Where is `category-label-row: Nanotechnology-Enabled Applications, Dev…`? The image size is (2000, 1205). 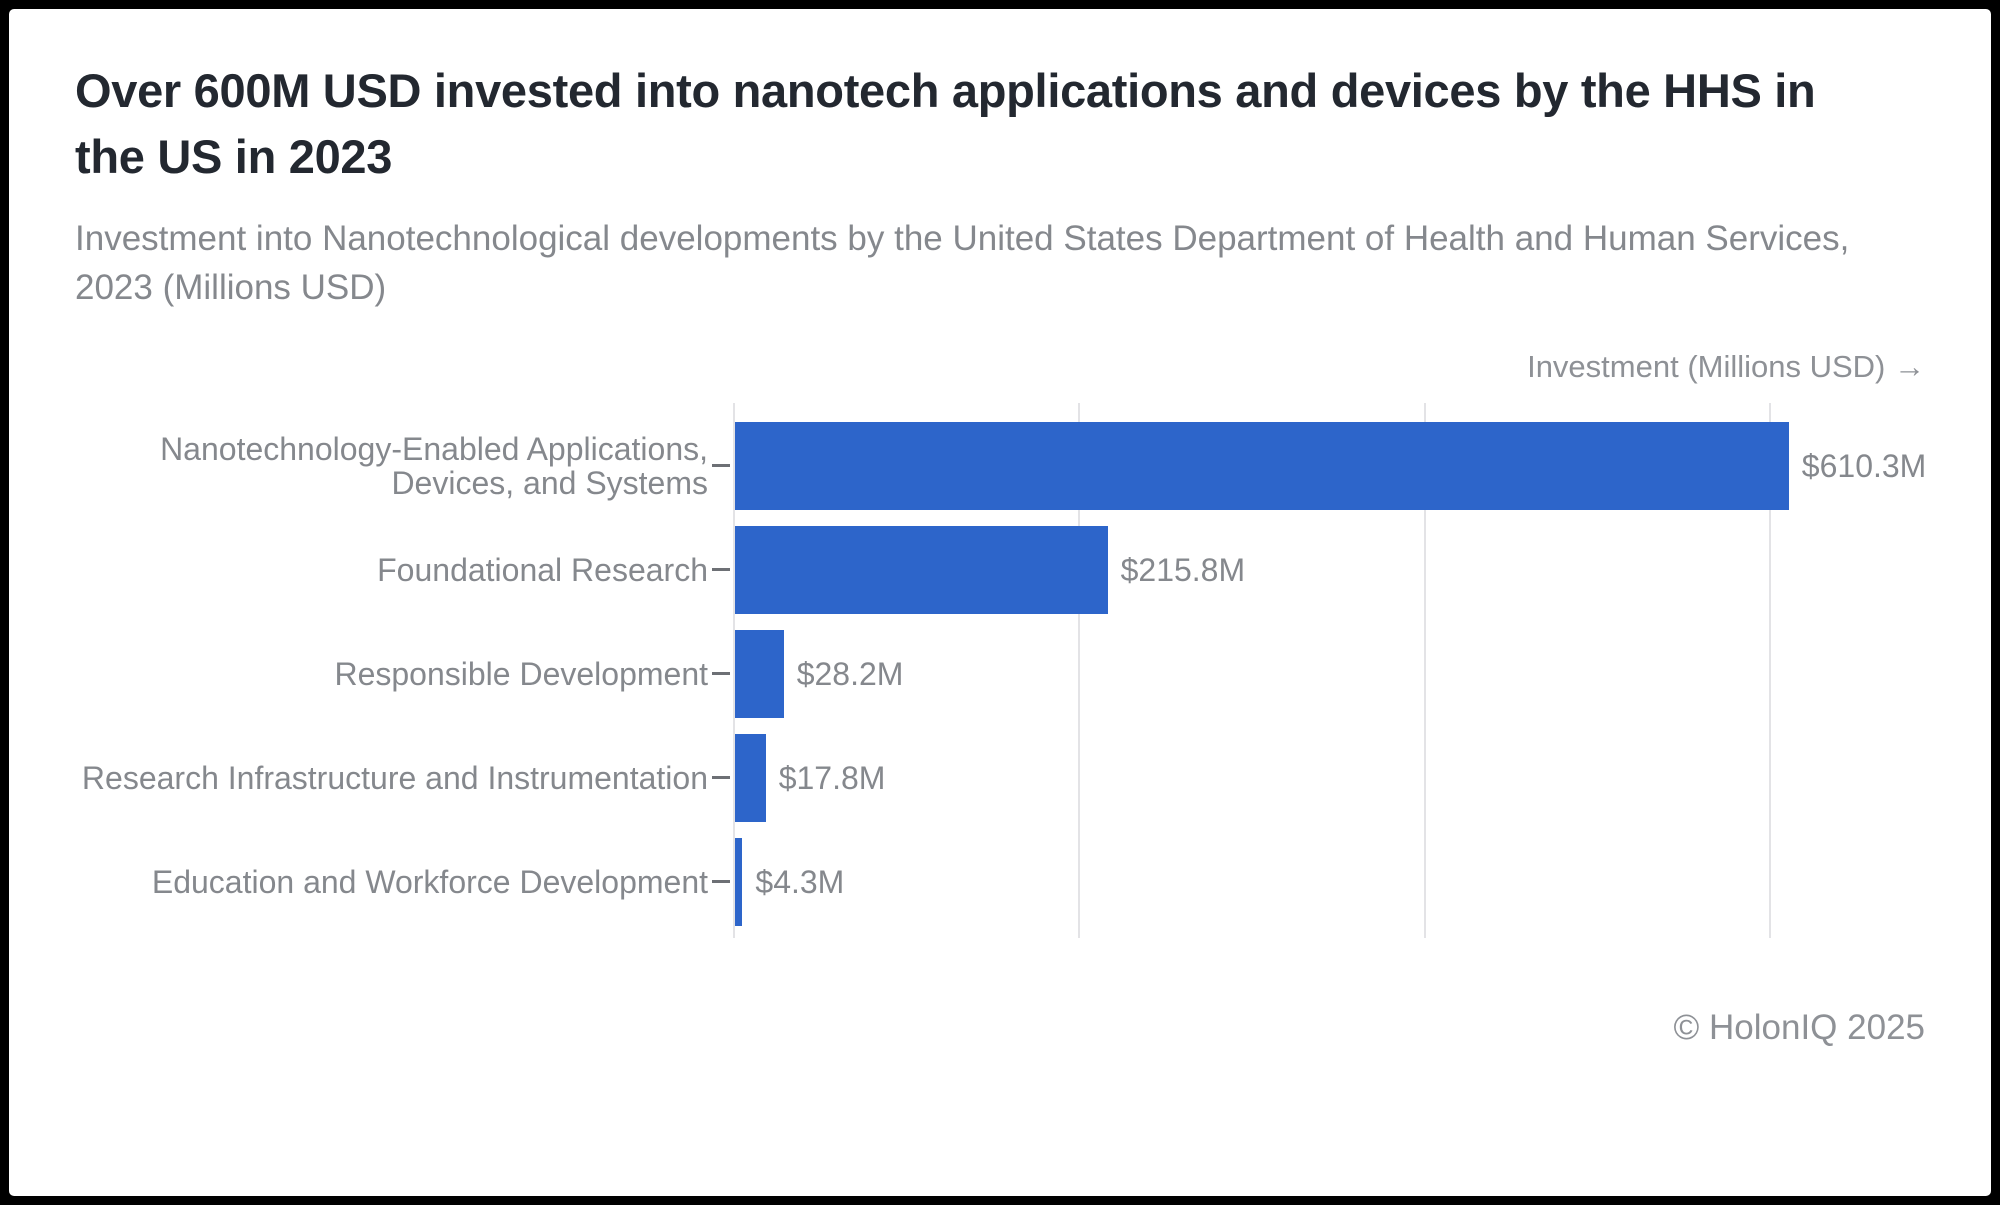
category-label-row: Nanotechnology-Enabled Applications, Dev… is located at coordinates (399, 466).